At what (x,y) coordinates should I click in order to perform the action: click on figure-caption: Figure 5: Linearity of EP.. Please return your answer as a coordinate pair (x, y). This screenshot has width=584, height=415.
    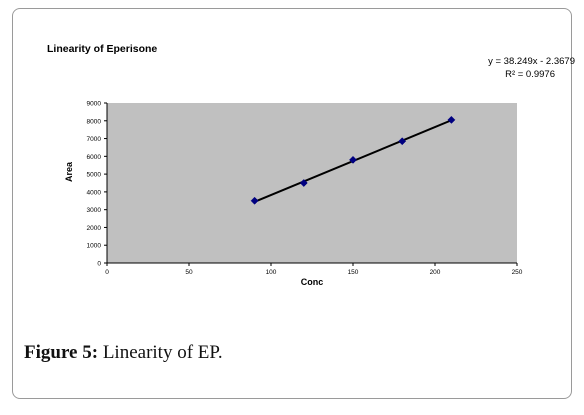
    Looking at the image, I should click on (123, 353).